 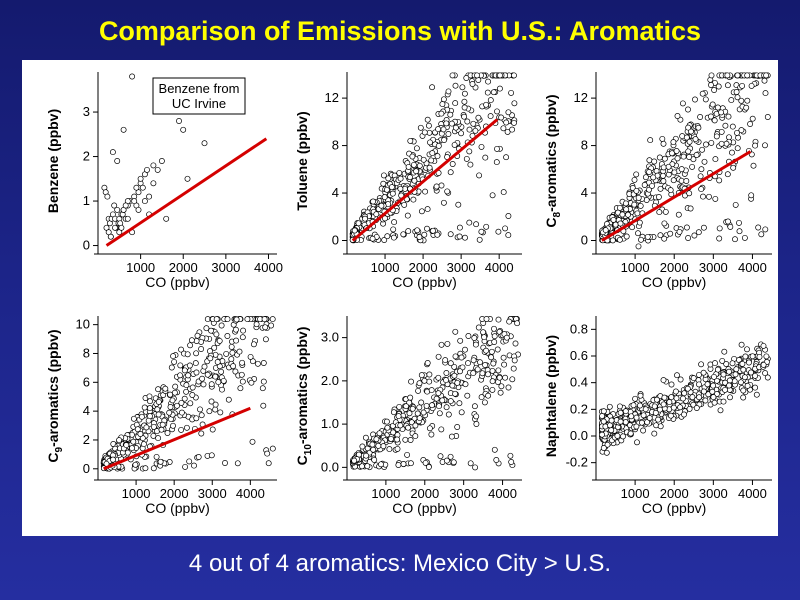 What do you see at coordinates (86, 352) in the screenshot?
I see `y-tick-label: 8` at bounding box center [86, 352].